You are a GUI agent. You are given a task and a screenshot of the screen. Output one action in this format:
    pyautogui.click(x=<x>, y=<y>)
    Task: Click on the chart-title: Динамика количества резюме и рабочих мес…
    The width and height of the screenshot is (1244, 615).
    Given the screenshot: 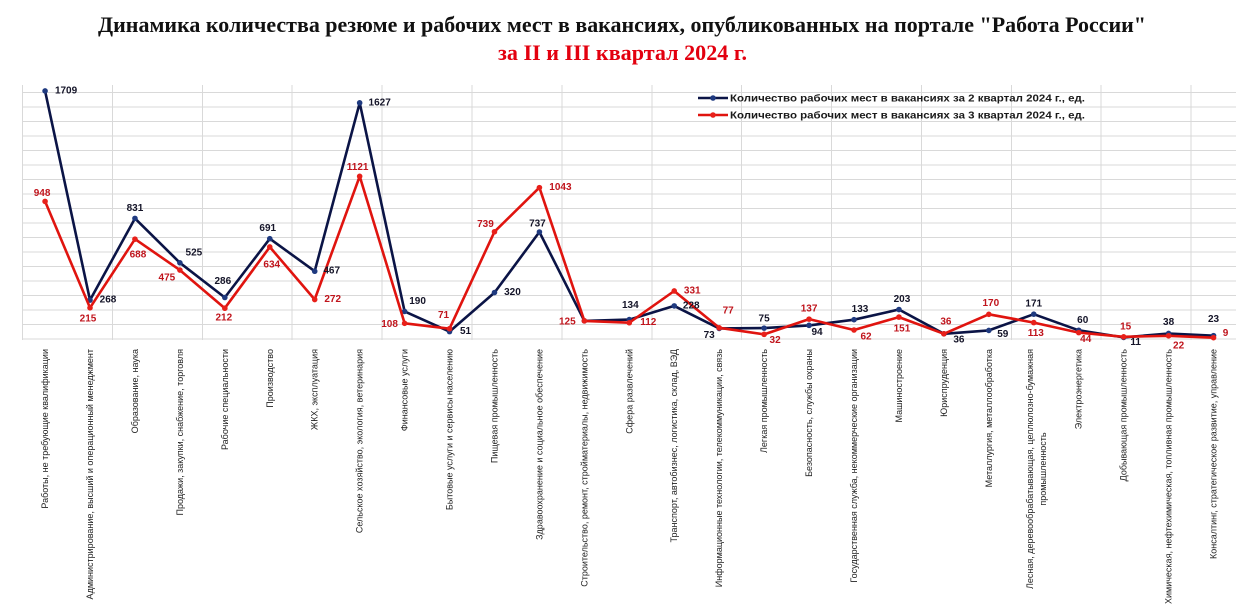 What is the action you would take?
    pyautogui.click(x=622, y=24)
    